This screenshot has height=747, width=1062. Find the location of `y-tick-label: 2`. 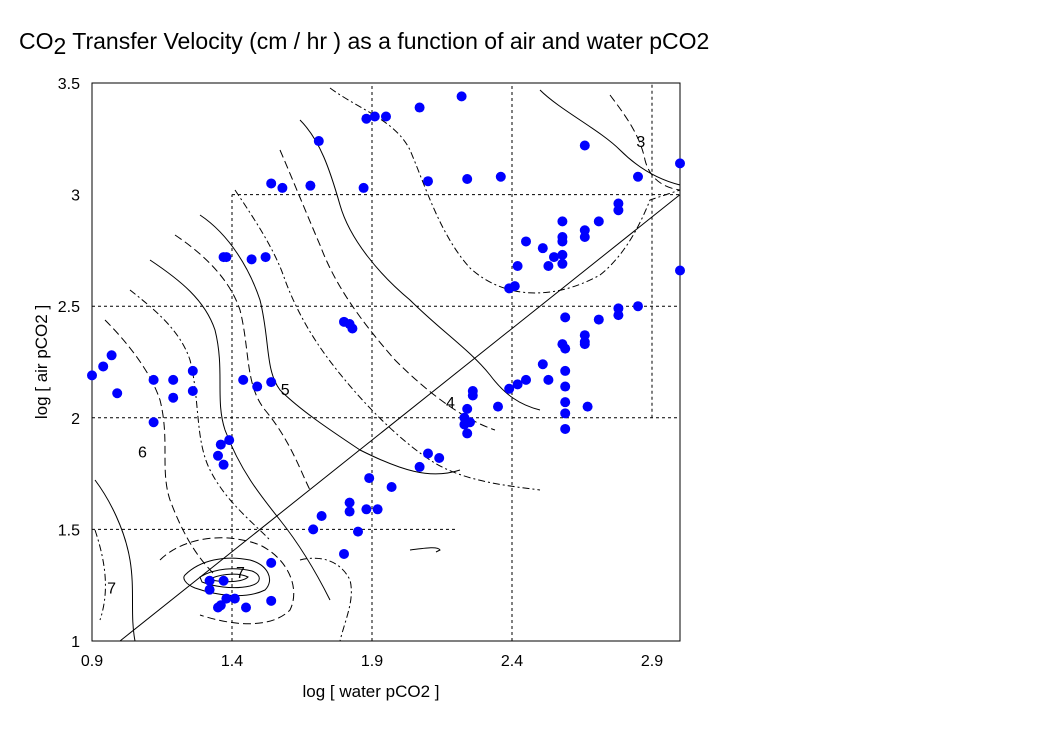

y-tick-label: 2 is located at coordinates (75, 419).